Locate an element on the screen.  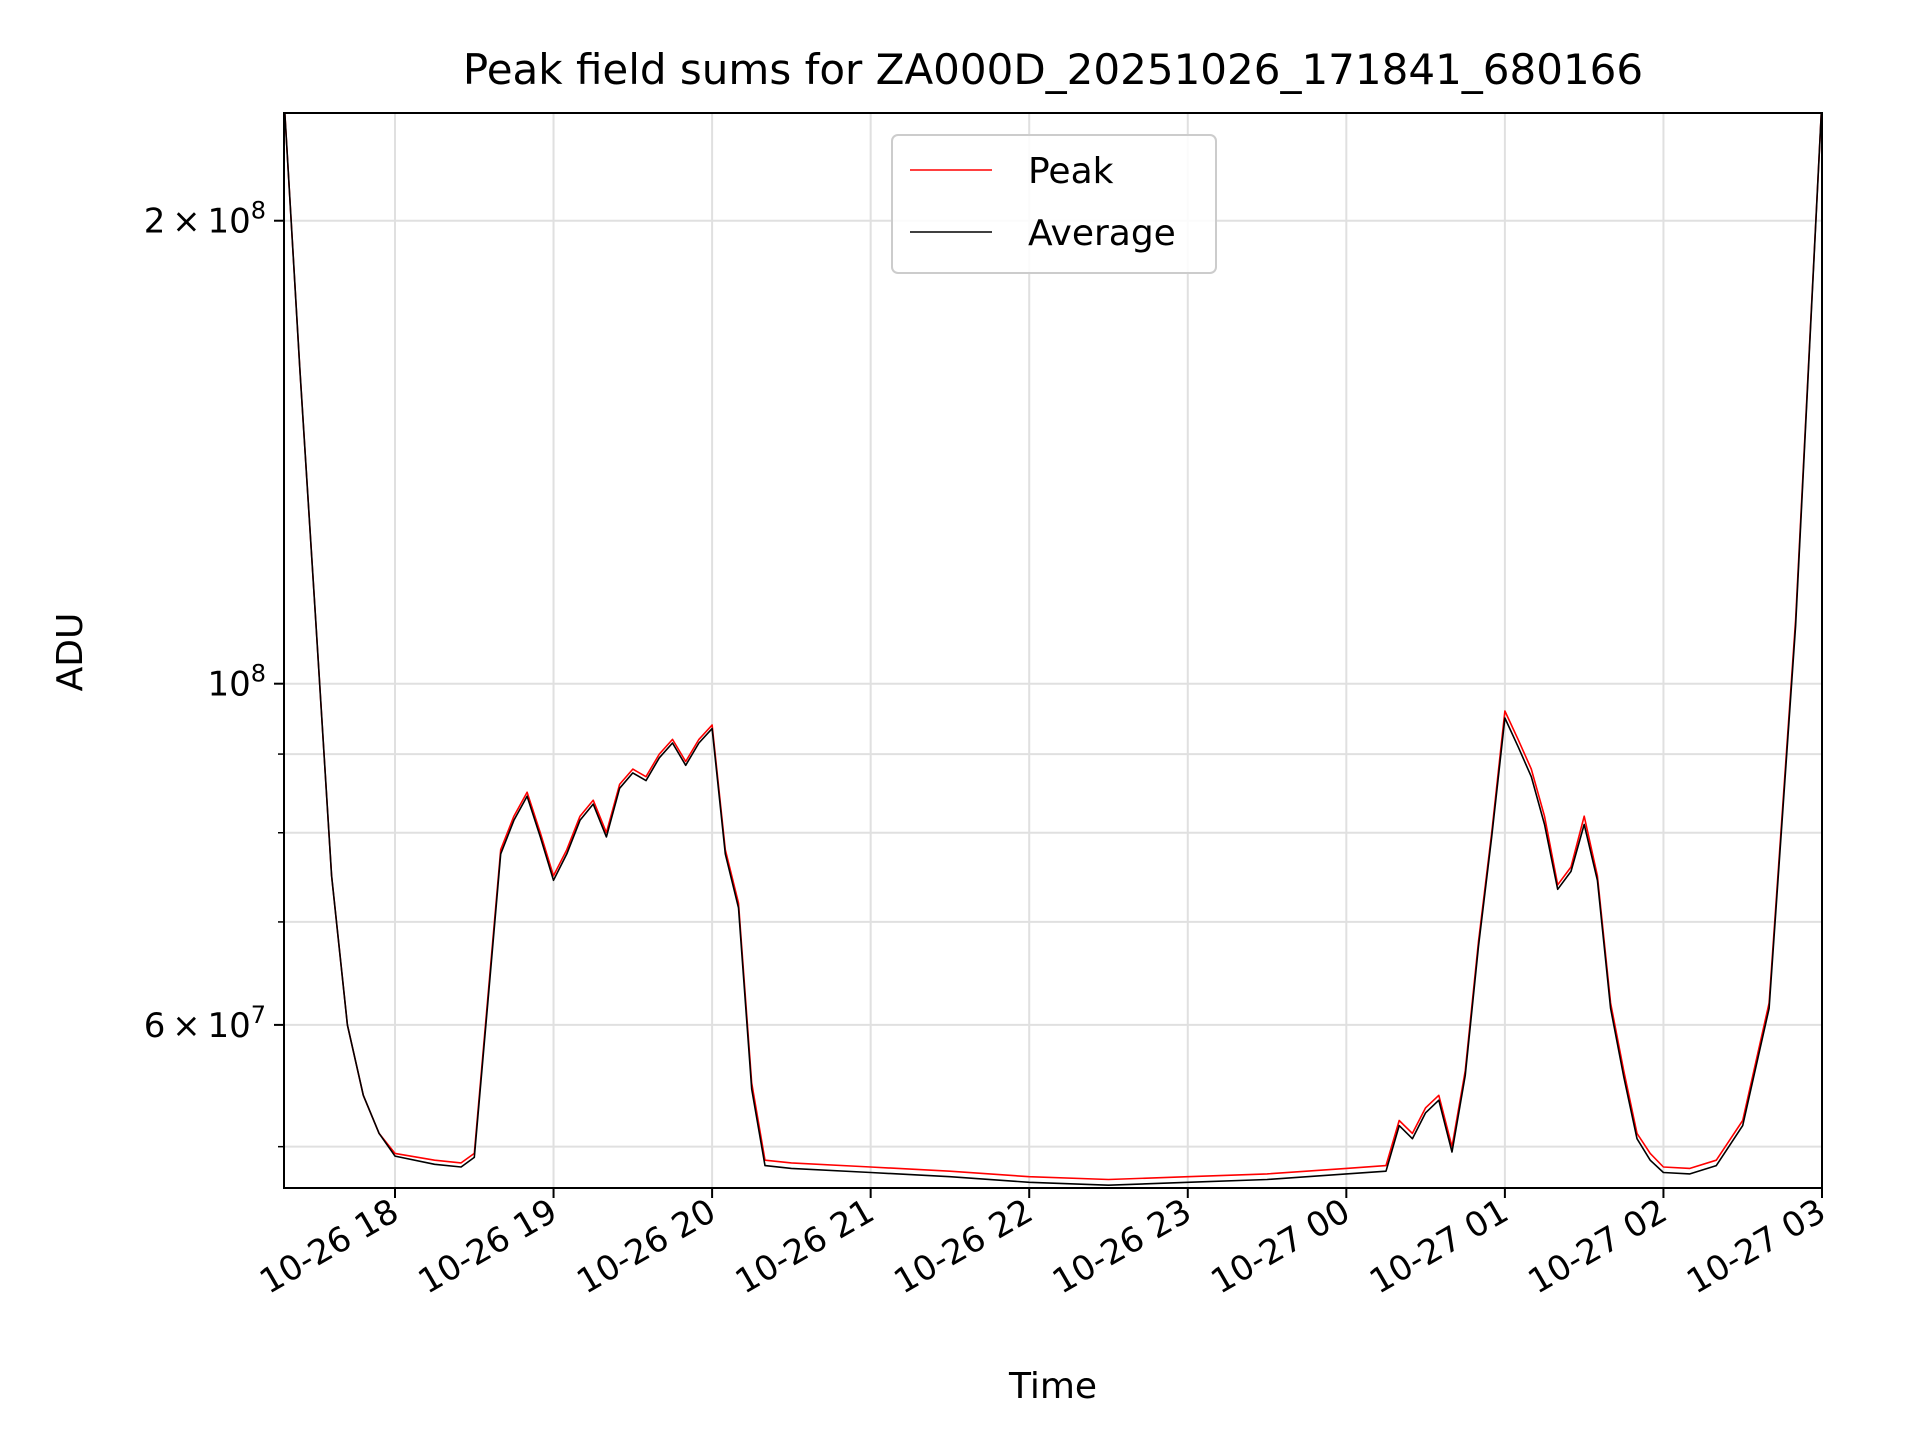
y-tick-label: 6 × 107 is located at coordinates (205, 1023).